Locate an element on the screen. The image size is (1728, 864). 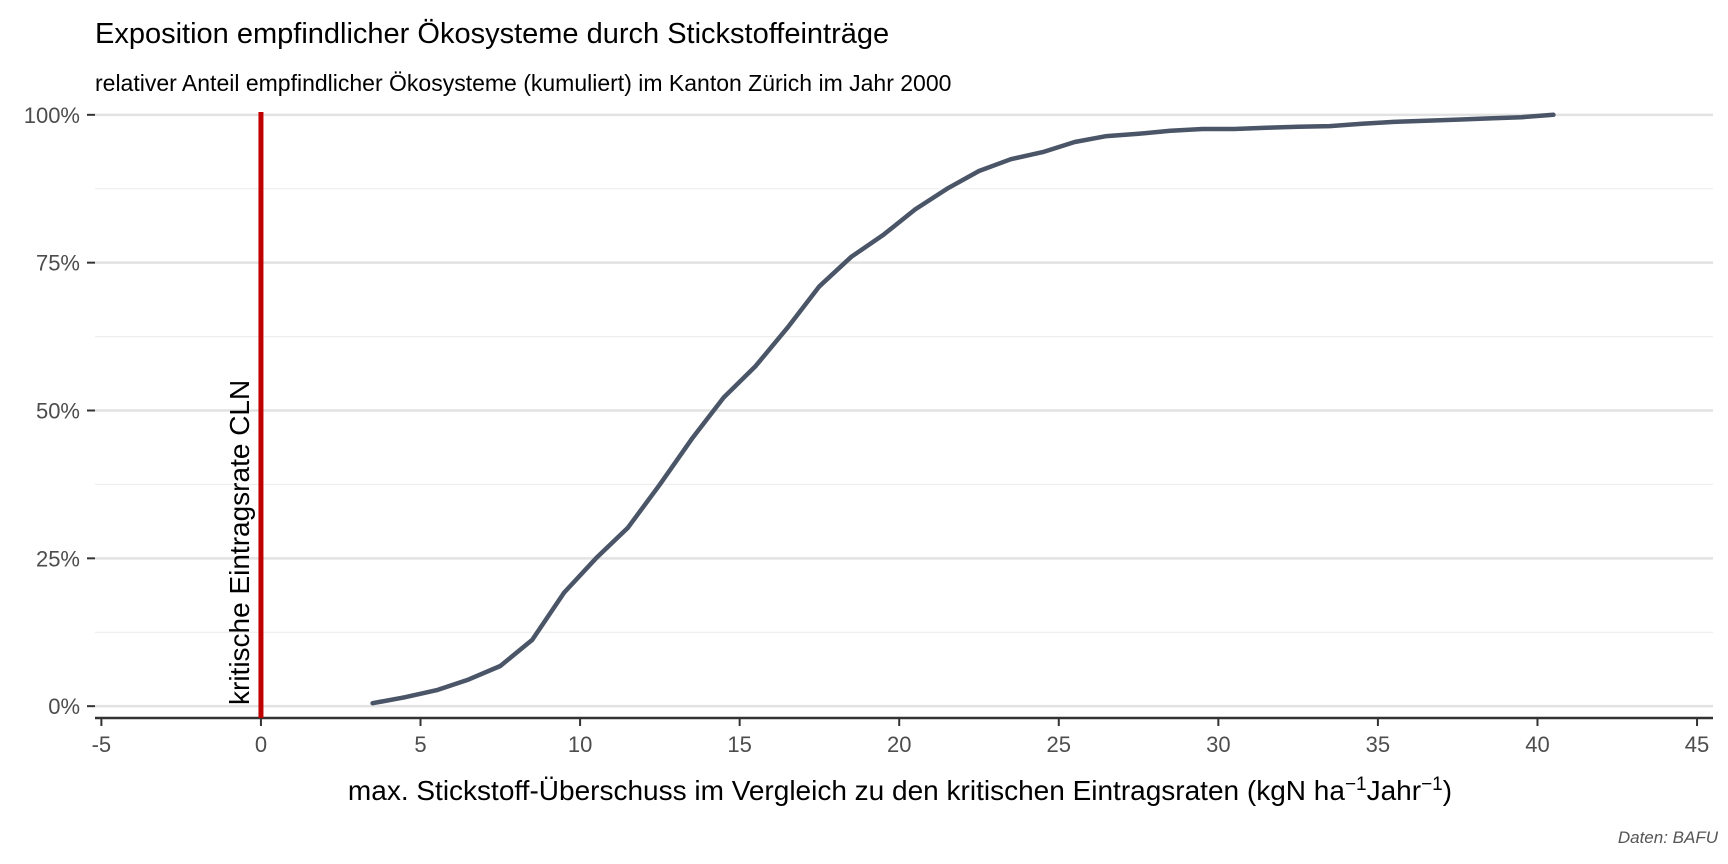
y-tick-label-4: 100% is located at coordinates (52, 115).